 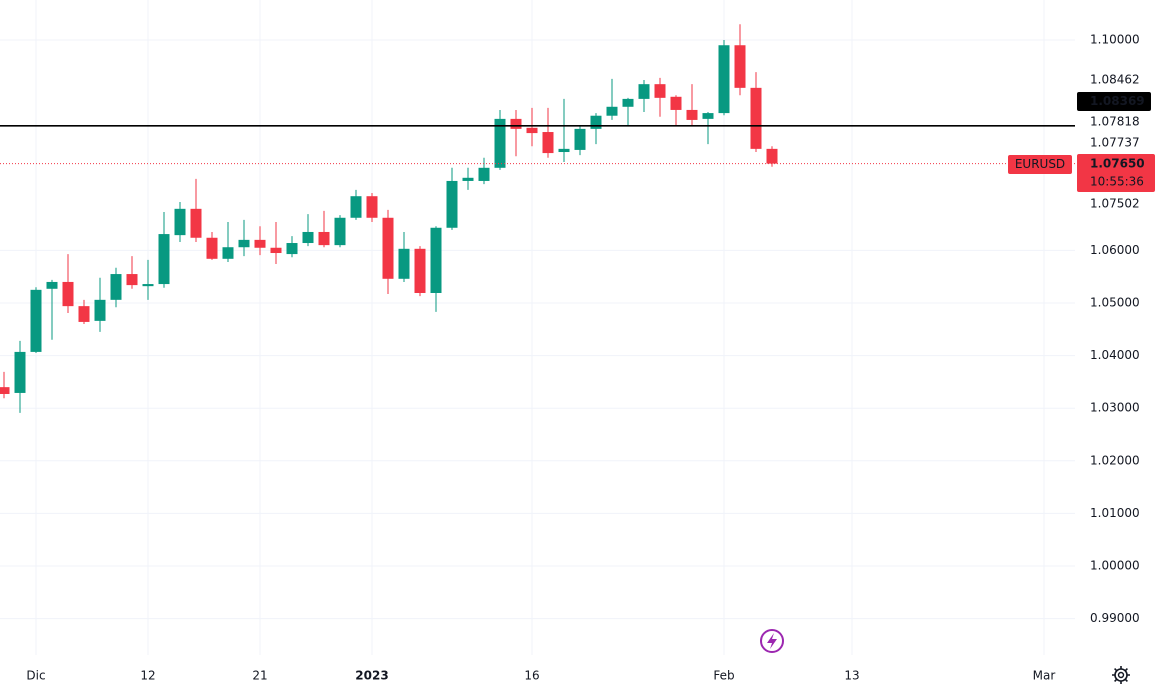 What do you see at coordinates (1115, 618) in the screenshot?
I see `y-tick-label: 0.99000` at bounding box center [1115, 618].